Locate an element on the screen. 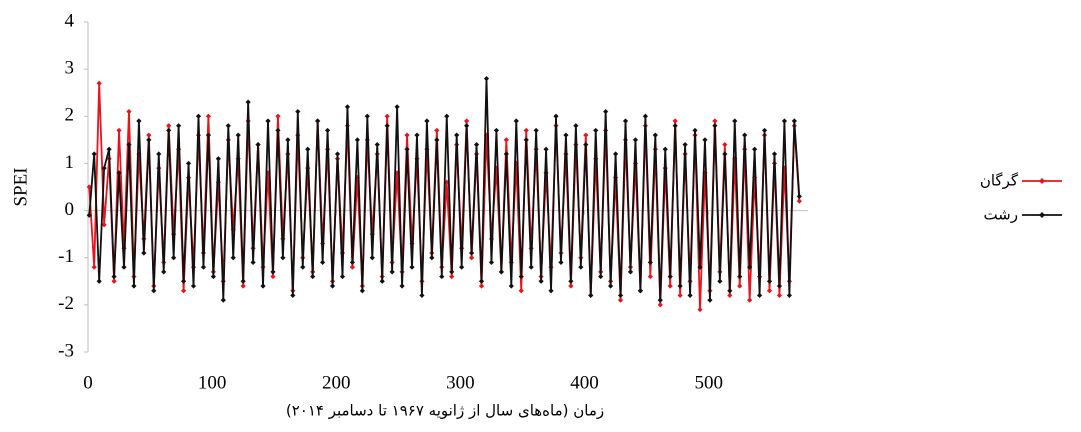  legend-label: رشت is located at coordinates (1000, 215).